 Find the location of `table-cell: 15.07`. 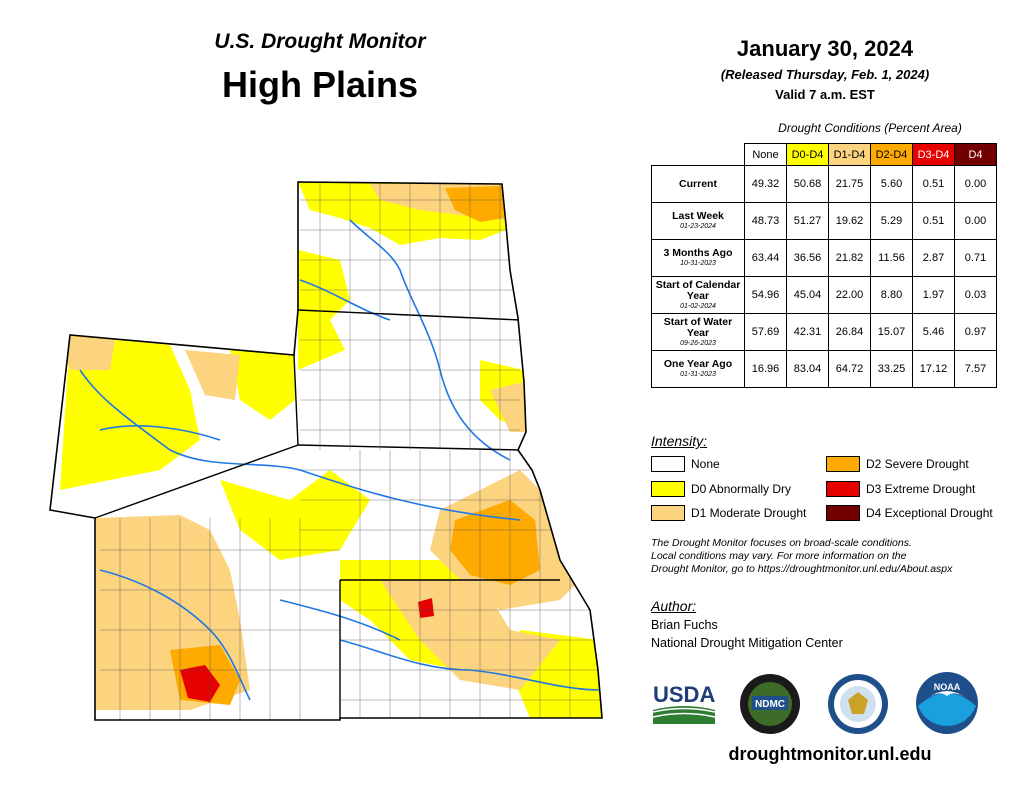

table-cell: 15.07 is located at coordinates (891, 332).